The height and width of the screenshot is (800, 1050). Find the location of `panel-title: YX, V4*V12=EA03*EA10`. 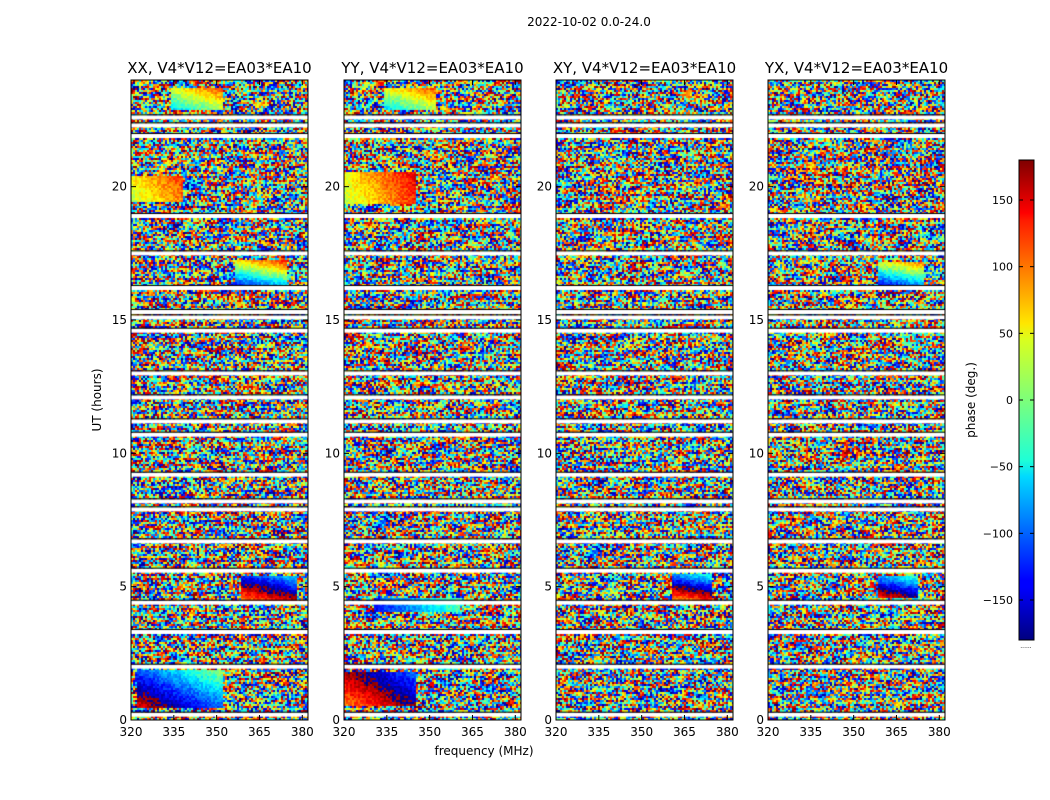

panel-title: YX, V4*V12=EA03*EA10 is located at coordinates (856, 68).